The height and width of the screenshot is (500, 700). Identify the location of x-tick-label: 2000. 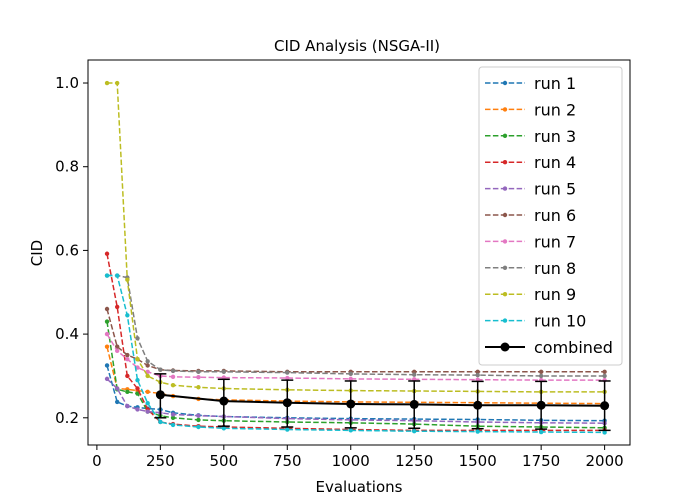
(605, 461).